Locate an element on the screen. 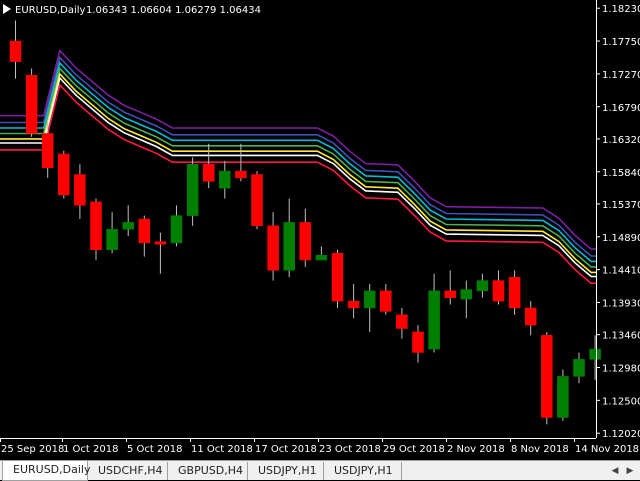 The height and width of the screenshot is (481, 640). tab-usdjpy-h1-a: USDJPY,H1 is located at coordinates (286, 471).